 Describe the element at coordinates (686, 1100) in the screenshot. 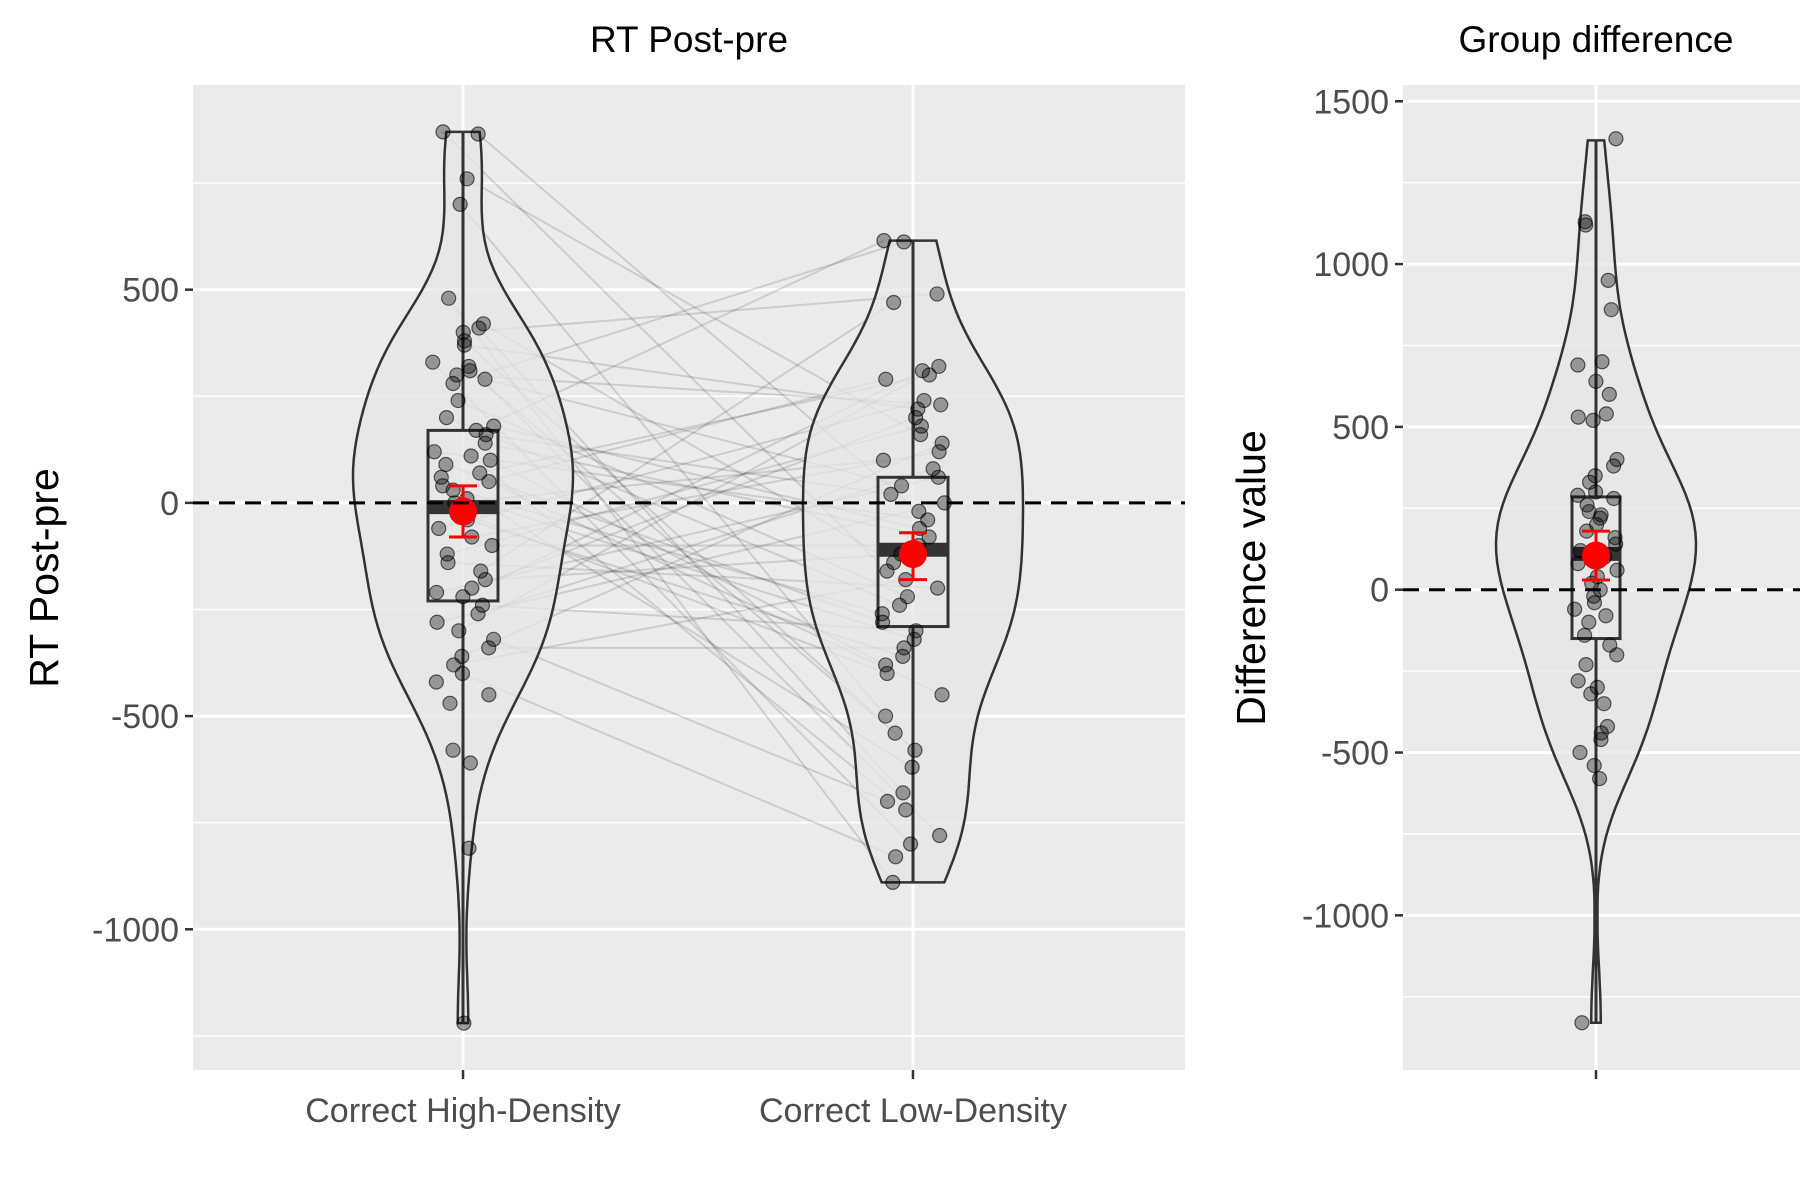

I see `x-axis-ticks: Correct High-Density Correct Low-Density` at that location.